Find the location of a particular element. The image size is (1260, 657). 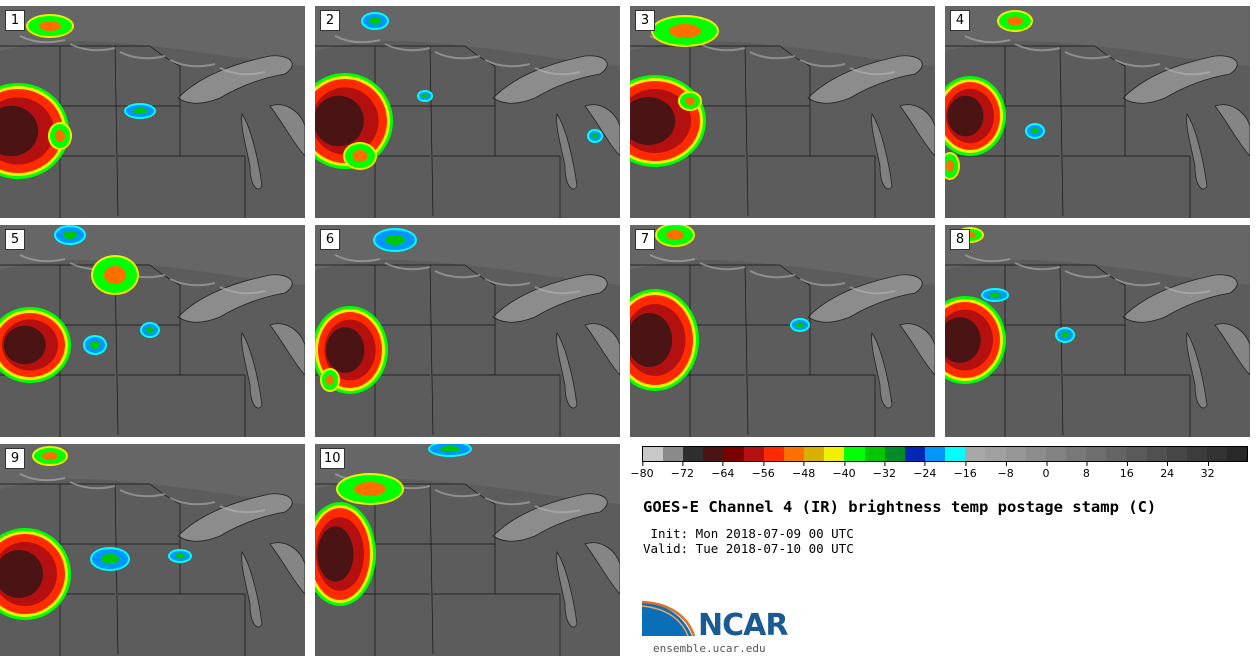

member-label: 8 is located at coordinates (960, 239).